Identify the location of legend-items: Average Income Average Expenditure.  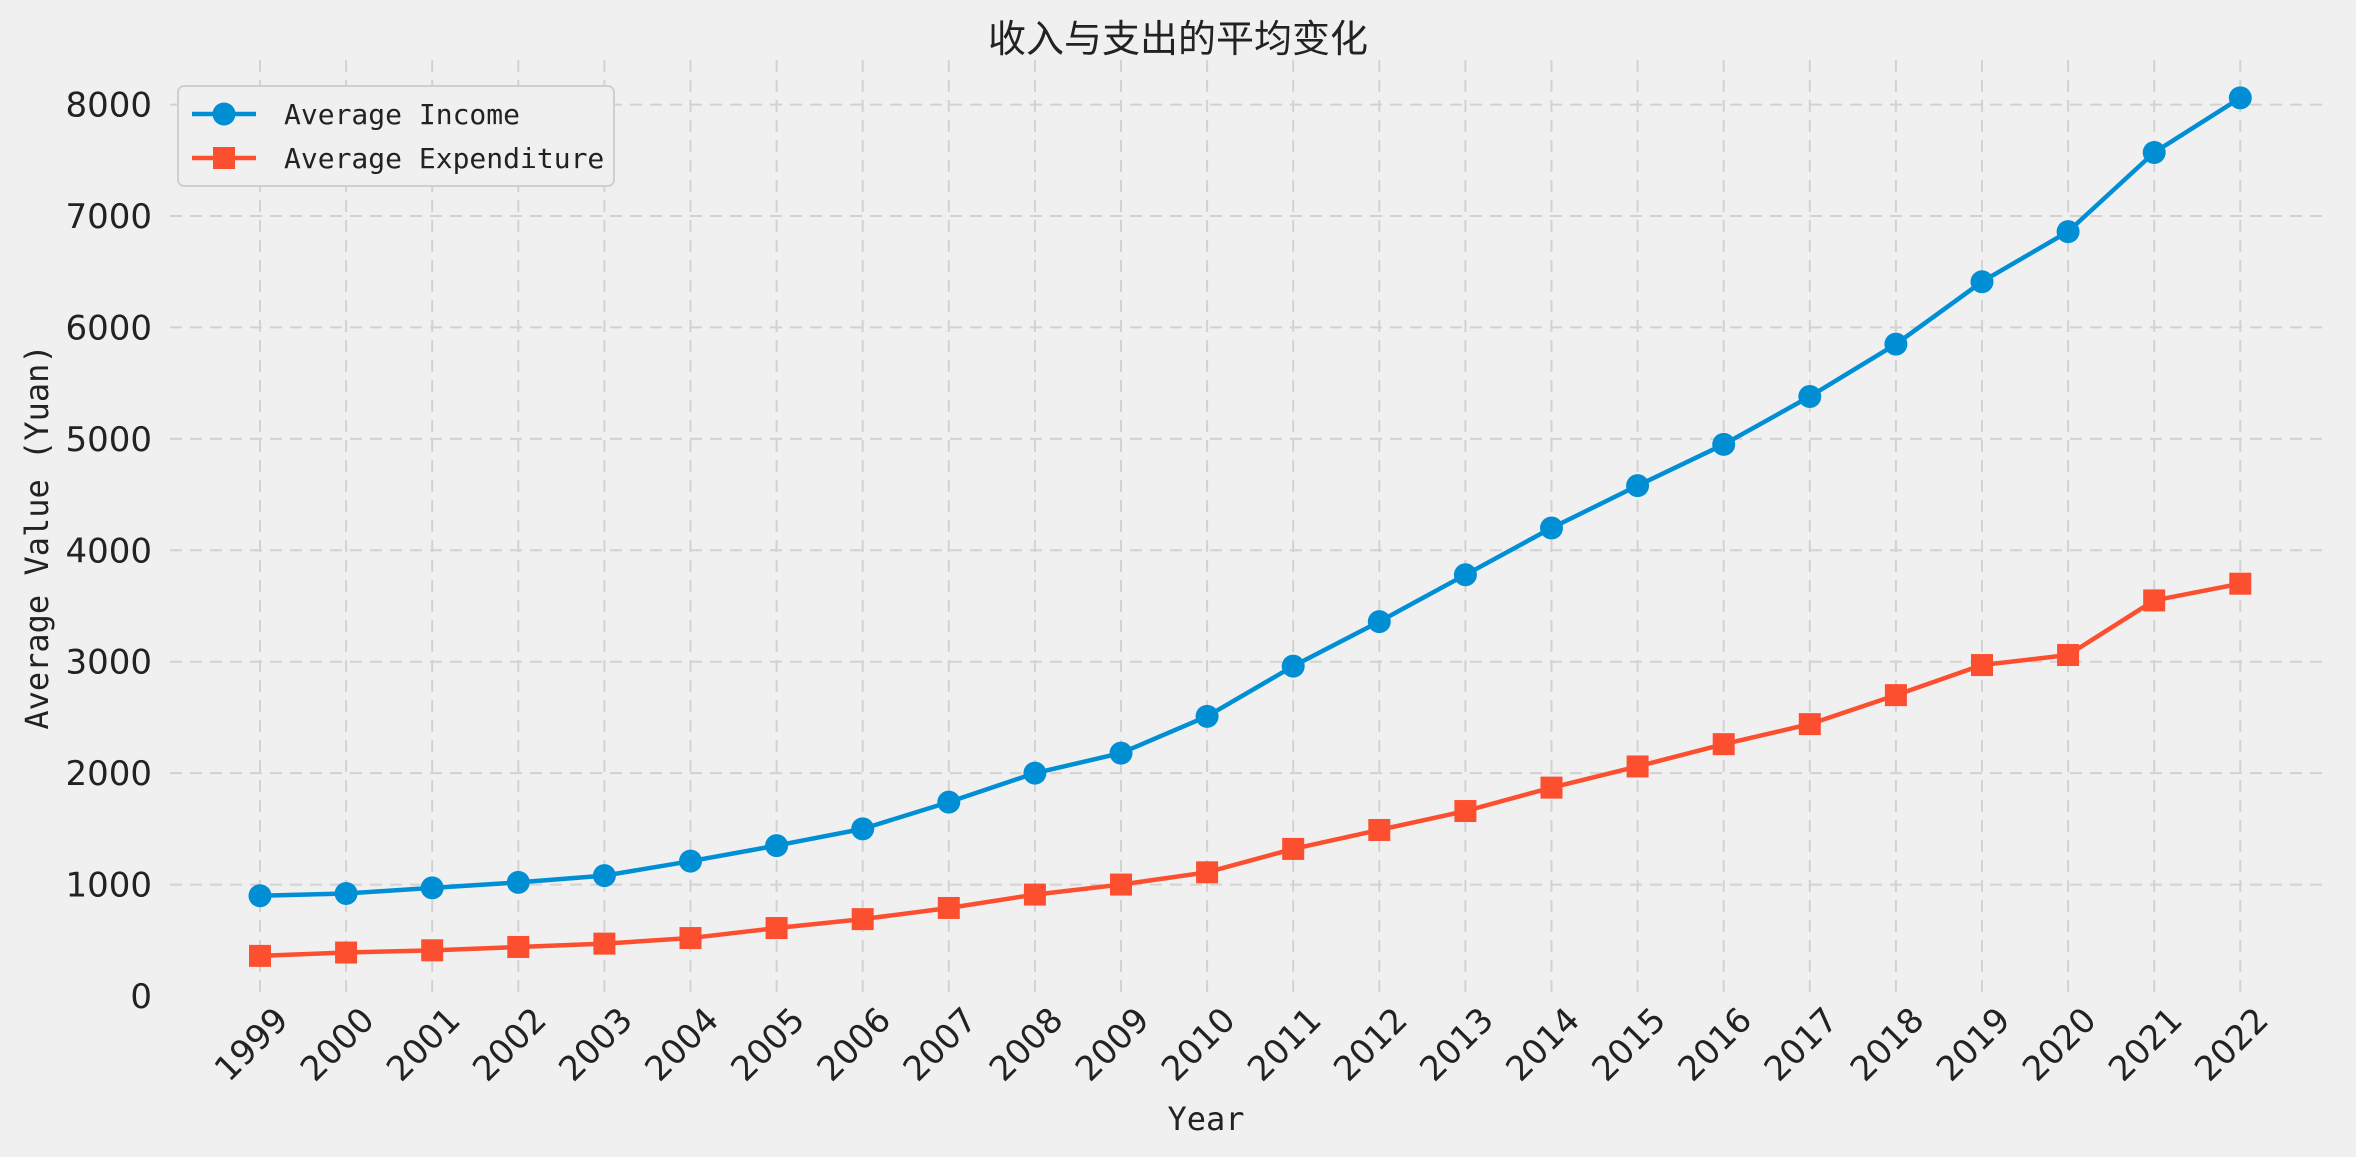
(398, 136).